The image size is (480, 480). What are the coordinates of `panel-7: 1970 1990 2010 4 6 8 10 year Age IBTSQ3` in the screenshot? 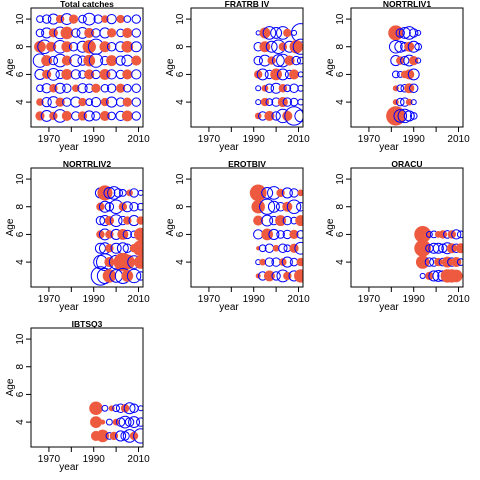 It's located at (77, 396).